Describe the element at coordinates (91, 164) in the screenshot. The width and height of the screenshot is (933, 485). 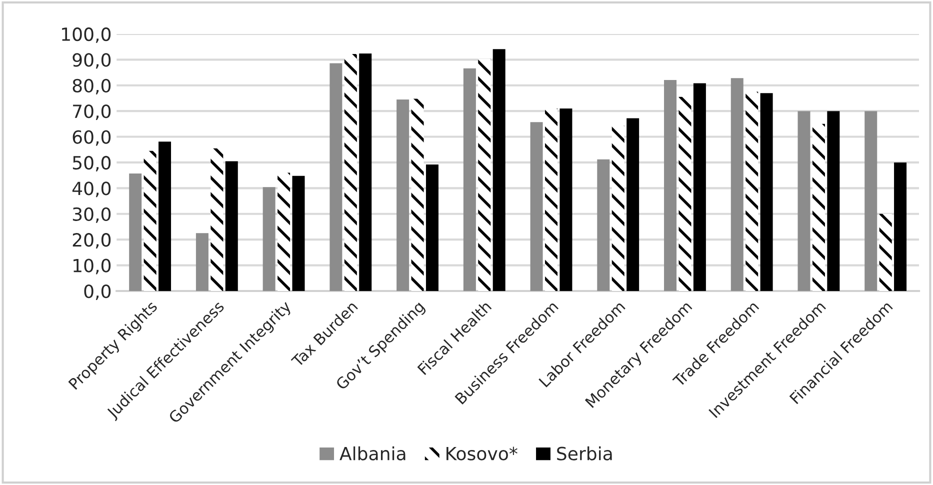
I see `y-tick-label: 50,0` at that location.